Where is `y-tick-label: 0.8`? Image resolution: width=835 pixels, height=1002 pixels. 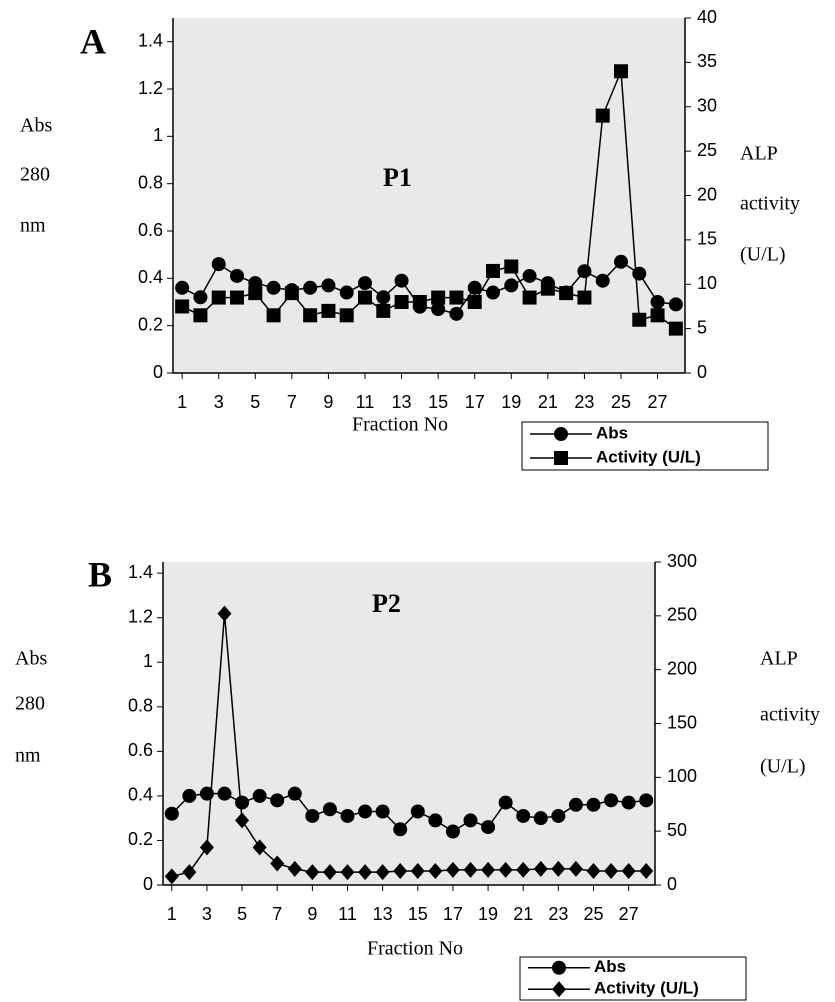
y-tick-label: 0.8 is located at coordinates (150, 182).